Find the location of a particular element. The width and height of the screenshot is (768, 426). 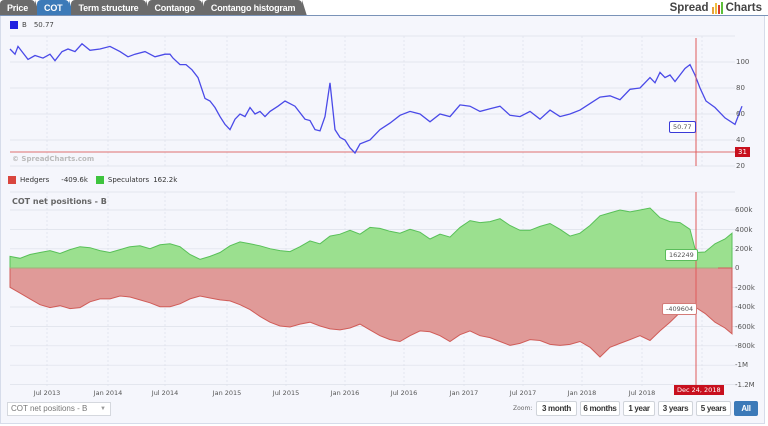

crosshair-date-flag: Dec 24, 2018 is located at coordinates (699, 390).